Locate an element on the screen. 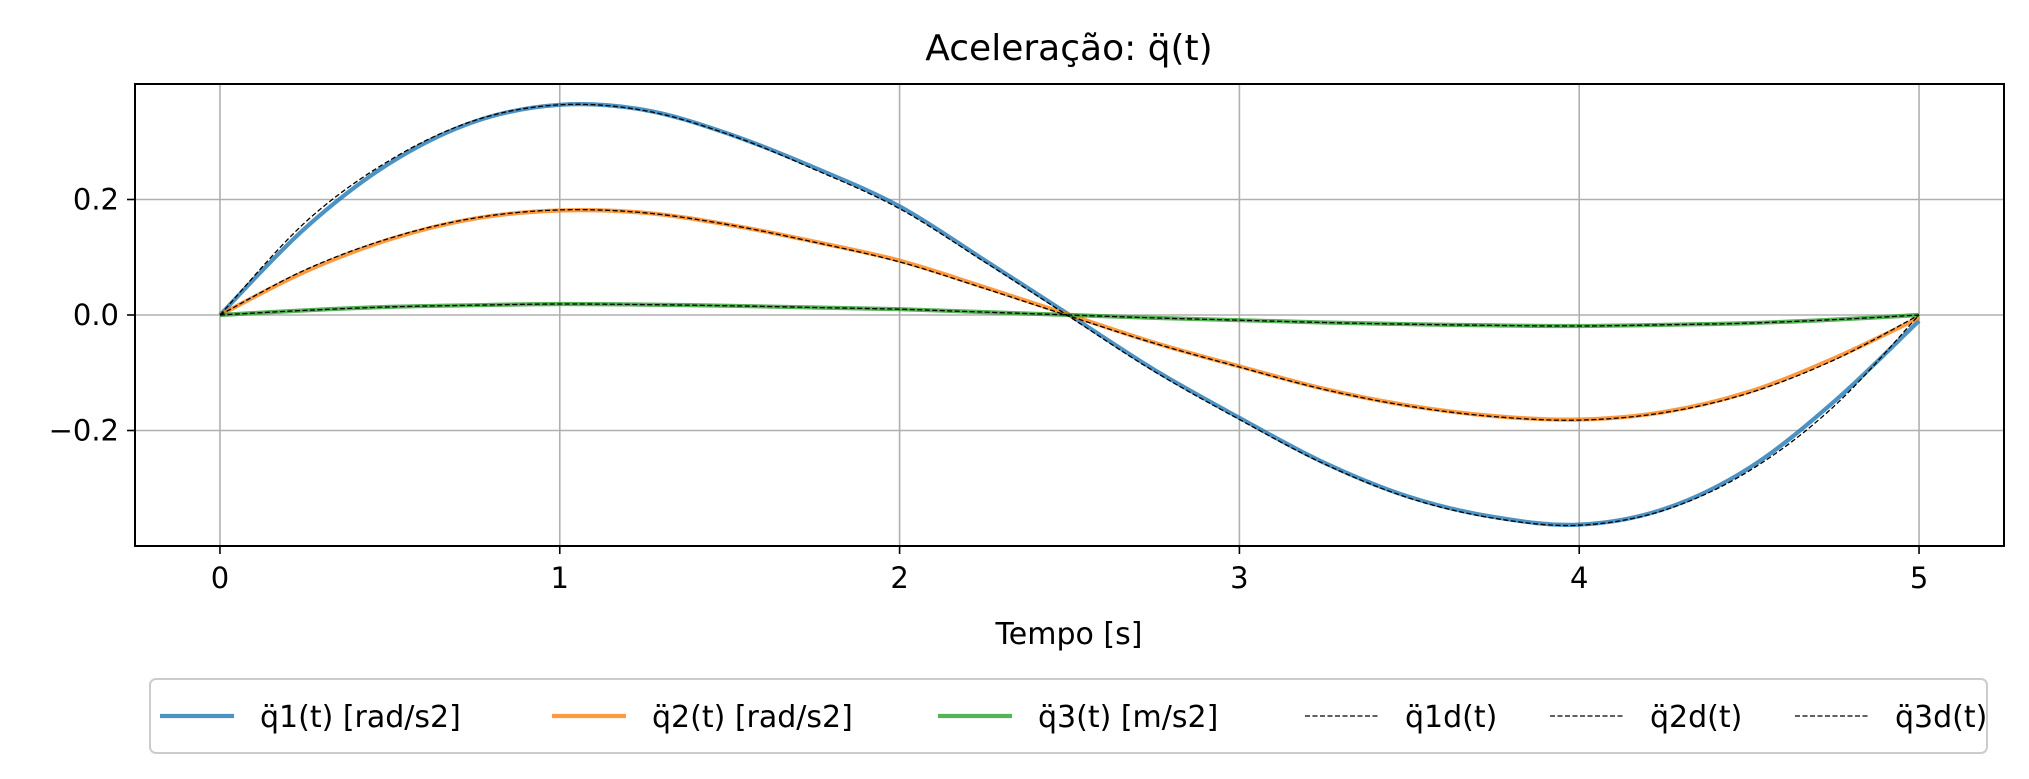 This screenshot has height=779, width=2029. y-tick-label: 0.0 is located at coordinates (96, 315).